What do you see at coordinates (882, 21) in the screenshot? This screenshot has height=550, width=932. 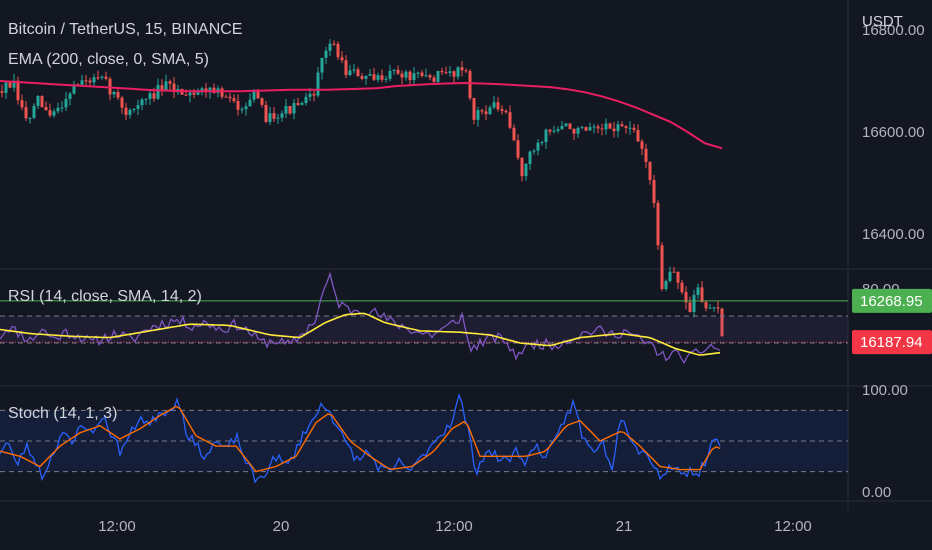 I see `currency-label: USDT` at bounding box center [882, 21].